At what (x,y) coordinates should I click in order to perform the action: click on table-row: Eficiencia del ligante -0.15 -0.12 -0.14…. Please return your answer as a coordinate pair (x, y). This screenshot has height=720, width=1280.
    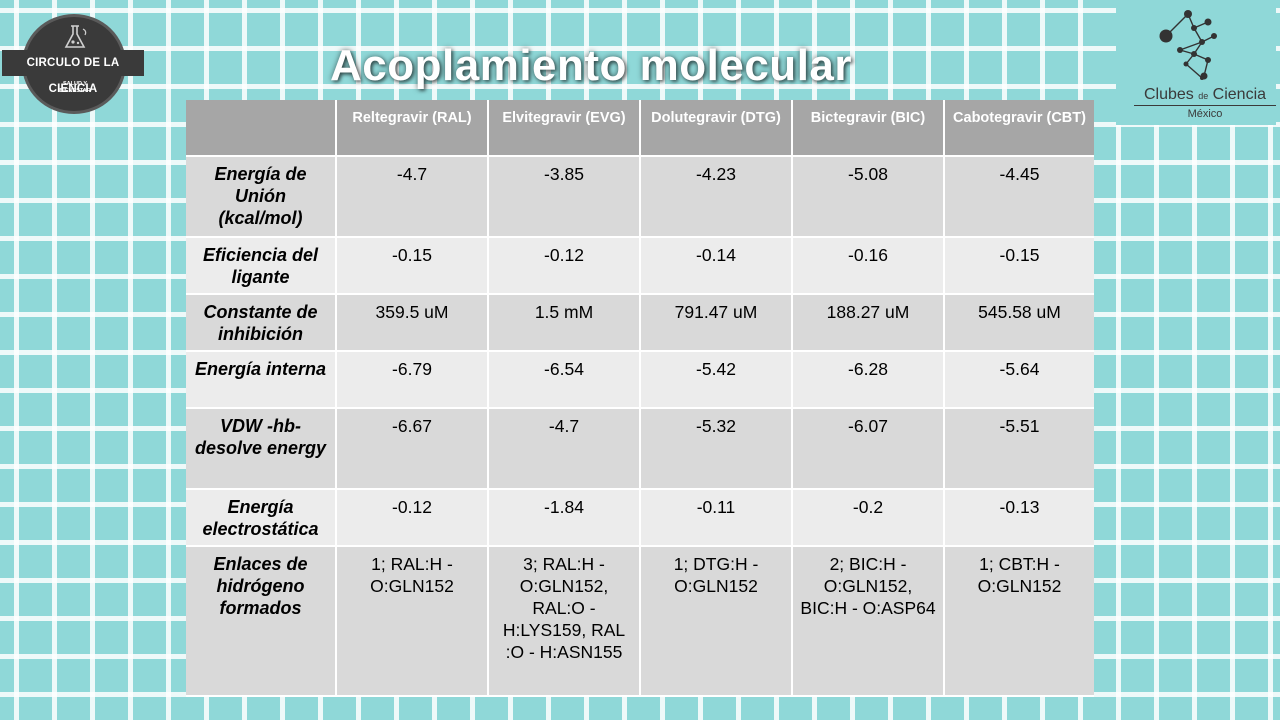
    Looking at the image, I should click on (640, 266).